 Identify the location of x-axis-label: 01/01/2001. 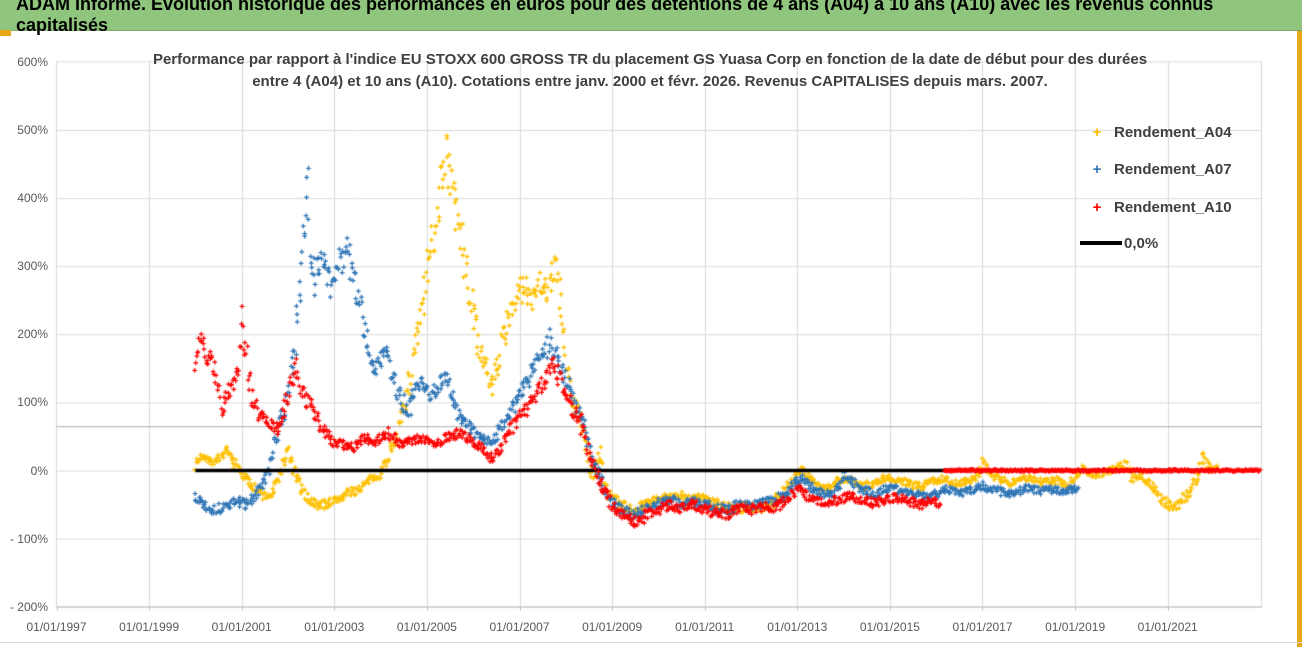
(241, 627).